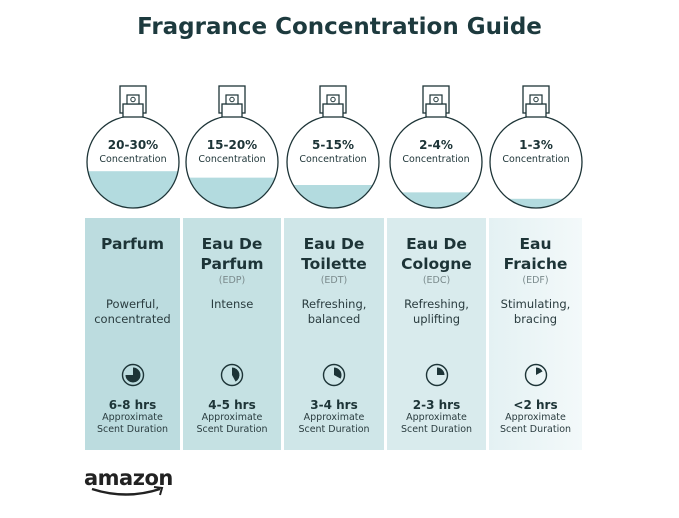 The image size is (679, 518). What do you see at coordinates (535, 264) in the screenshot?
I see `name-line: Fraiche` at bounding box center [535, 264].